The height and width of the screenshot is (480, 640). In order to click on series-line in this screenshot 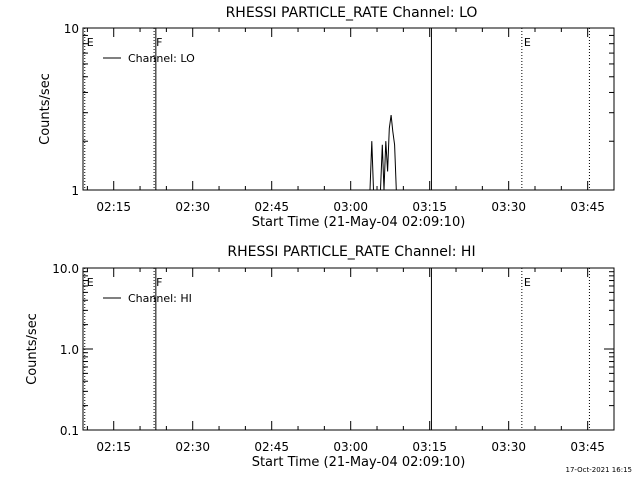, I will do `click(383, 153)`.